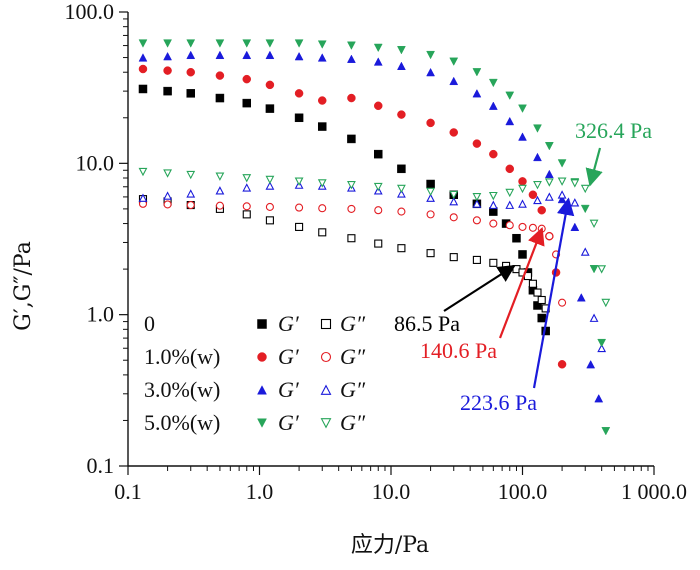  What do you see at coordinates (90, 12) in the screenshot?
I see `y-tick-label: 100.0` at bounding box center [90, 12].